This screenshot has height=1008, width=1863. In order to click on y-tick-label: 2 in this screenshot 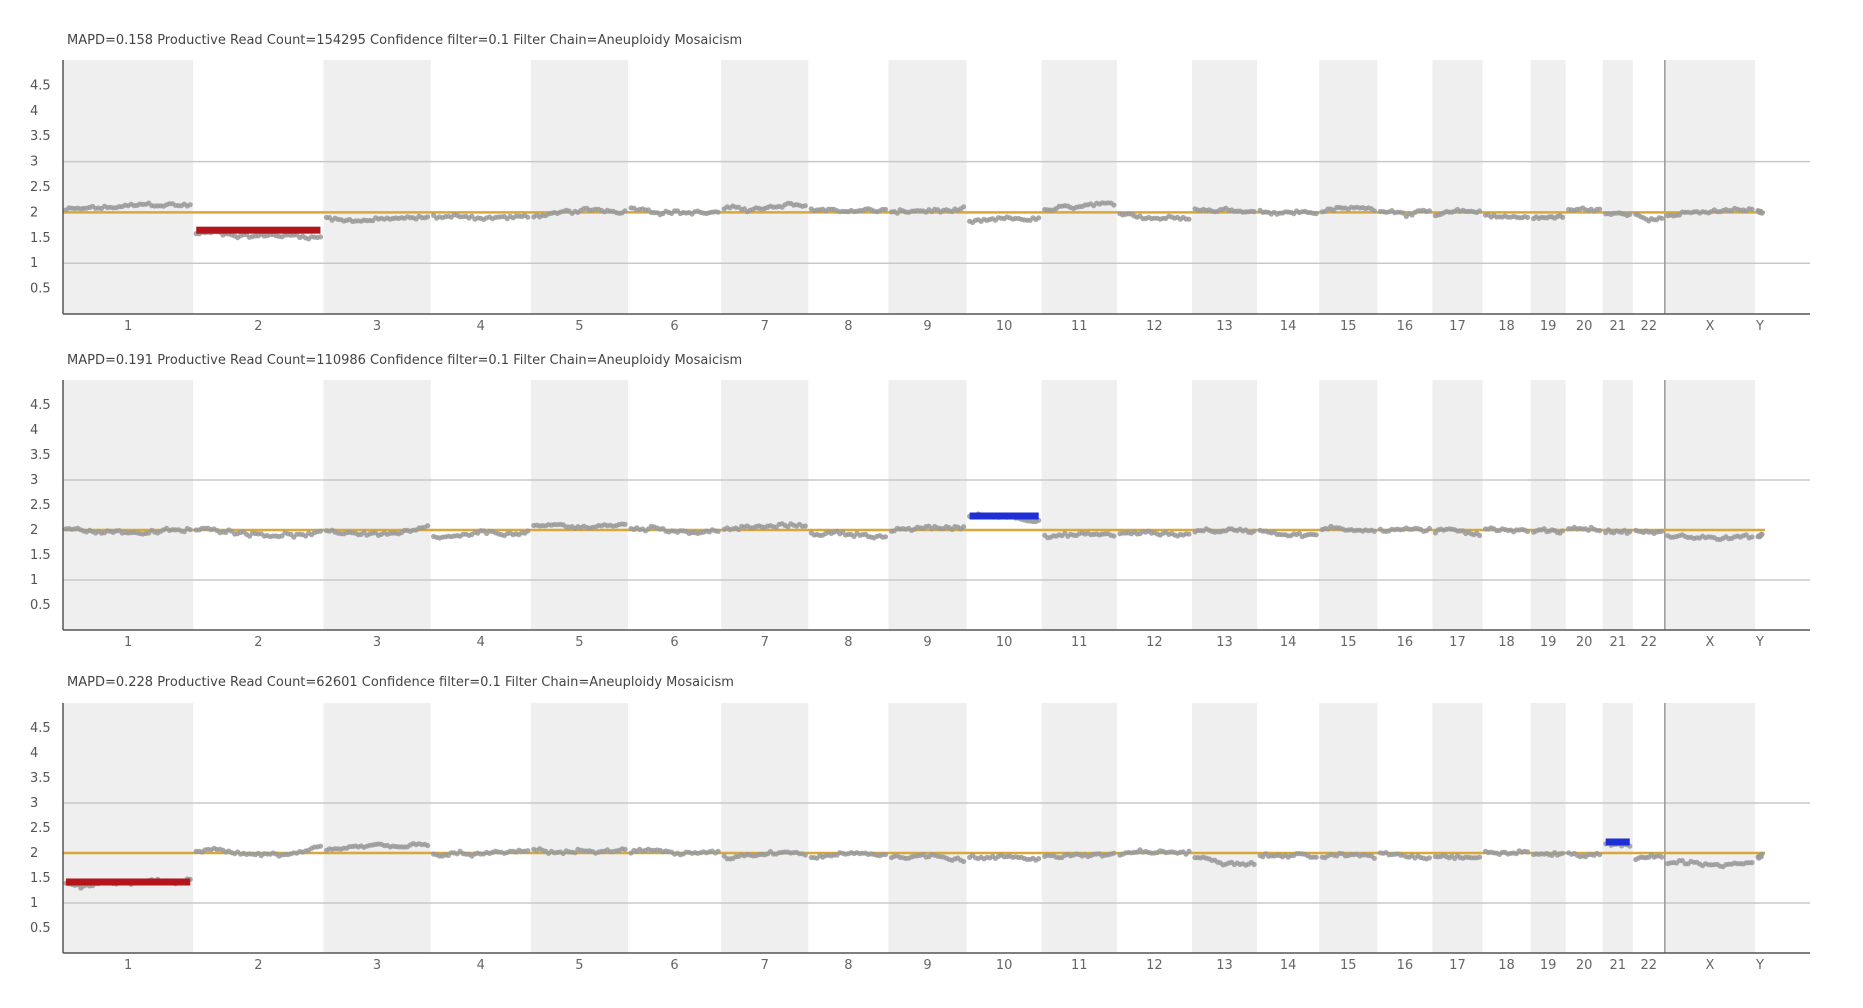, I will do `click(34, 853)`.